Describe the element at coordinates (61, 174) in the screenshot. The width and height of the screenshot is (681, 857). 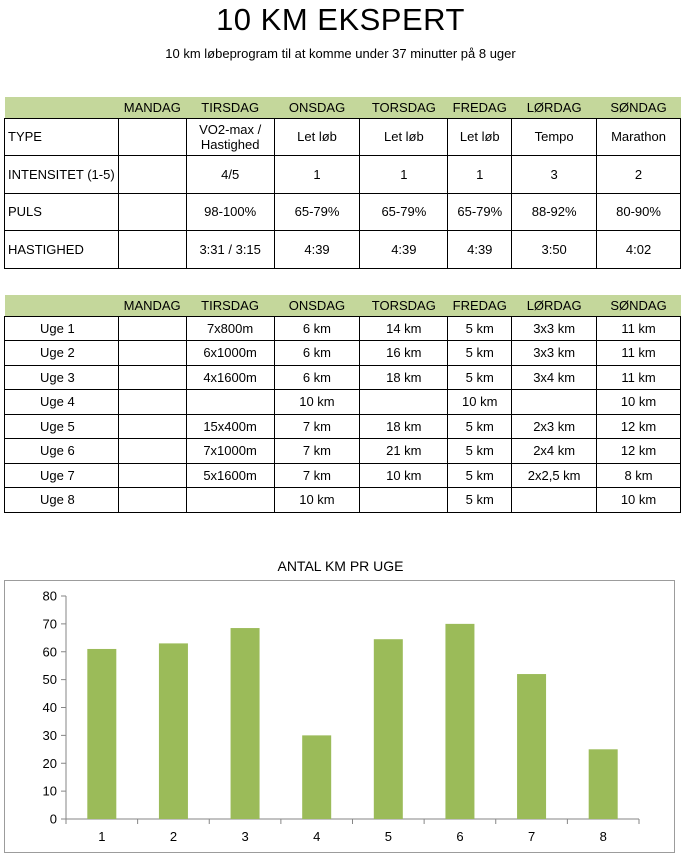
I see `info-row-label: INTENSITET (1-5)` at that location.